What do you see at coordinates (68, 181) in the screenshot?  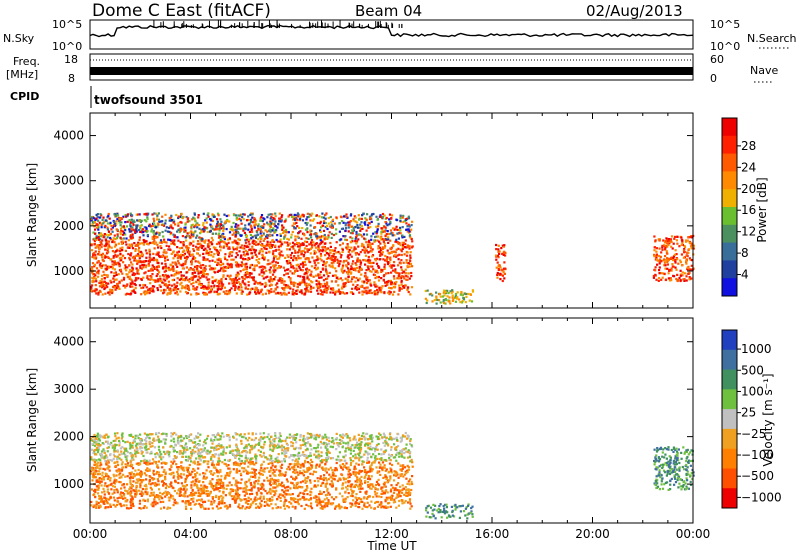 I see `range-tick-label: 3000` at bounding box center [68, 181].